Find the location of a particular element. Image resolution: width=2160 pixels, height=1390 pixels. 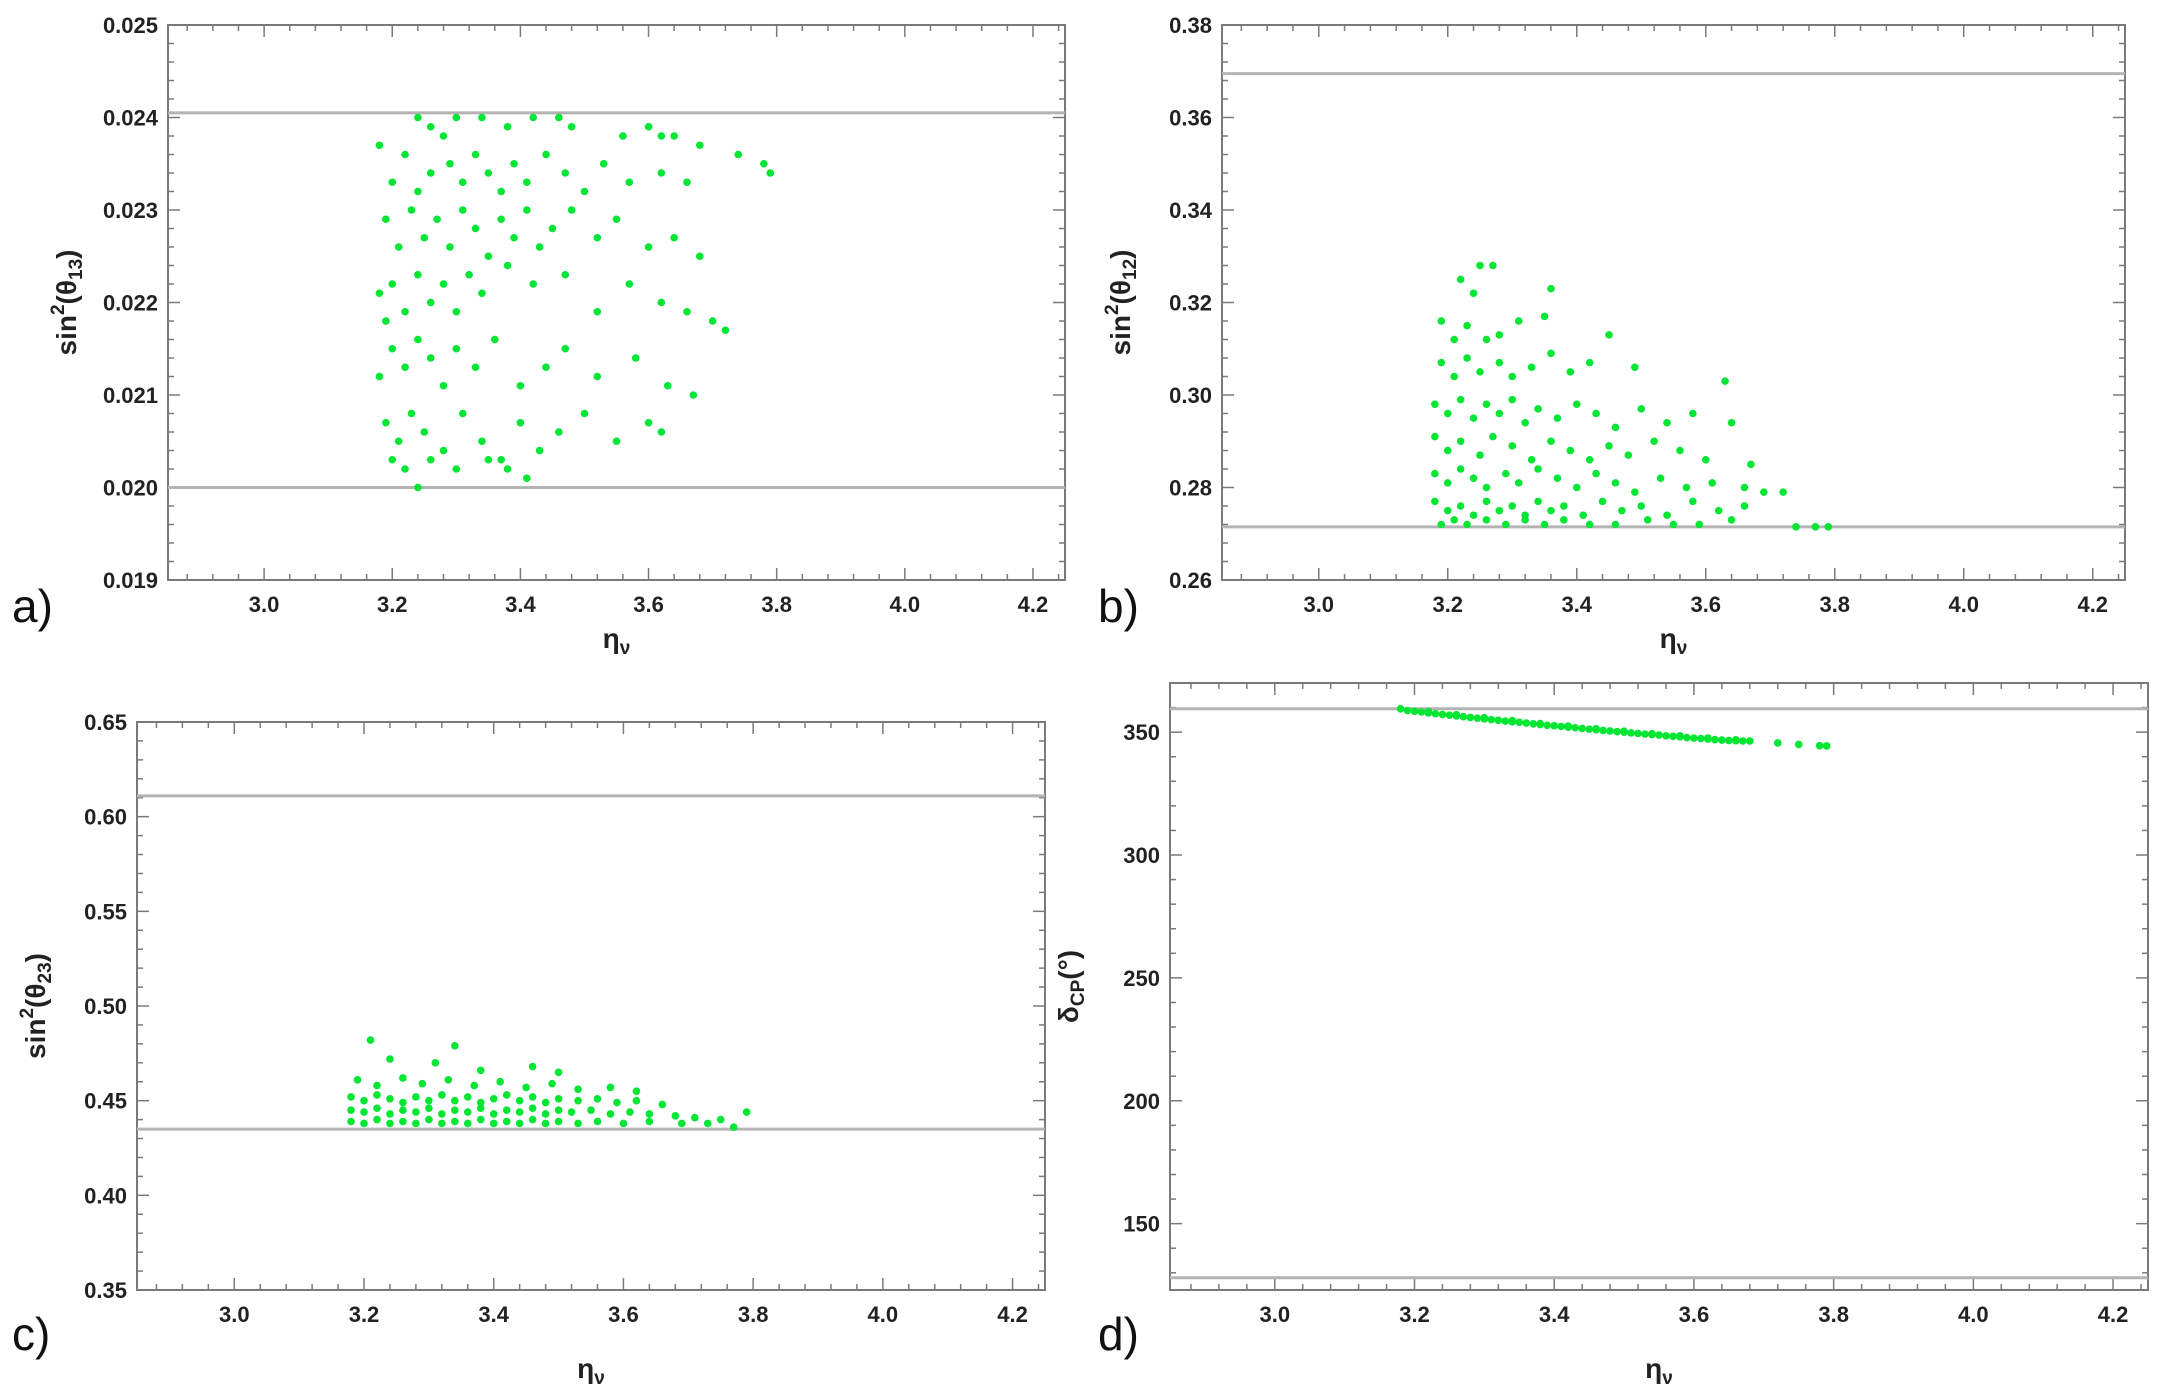

y-tick-label: 0.021 is located at coordinates (130, 395).